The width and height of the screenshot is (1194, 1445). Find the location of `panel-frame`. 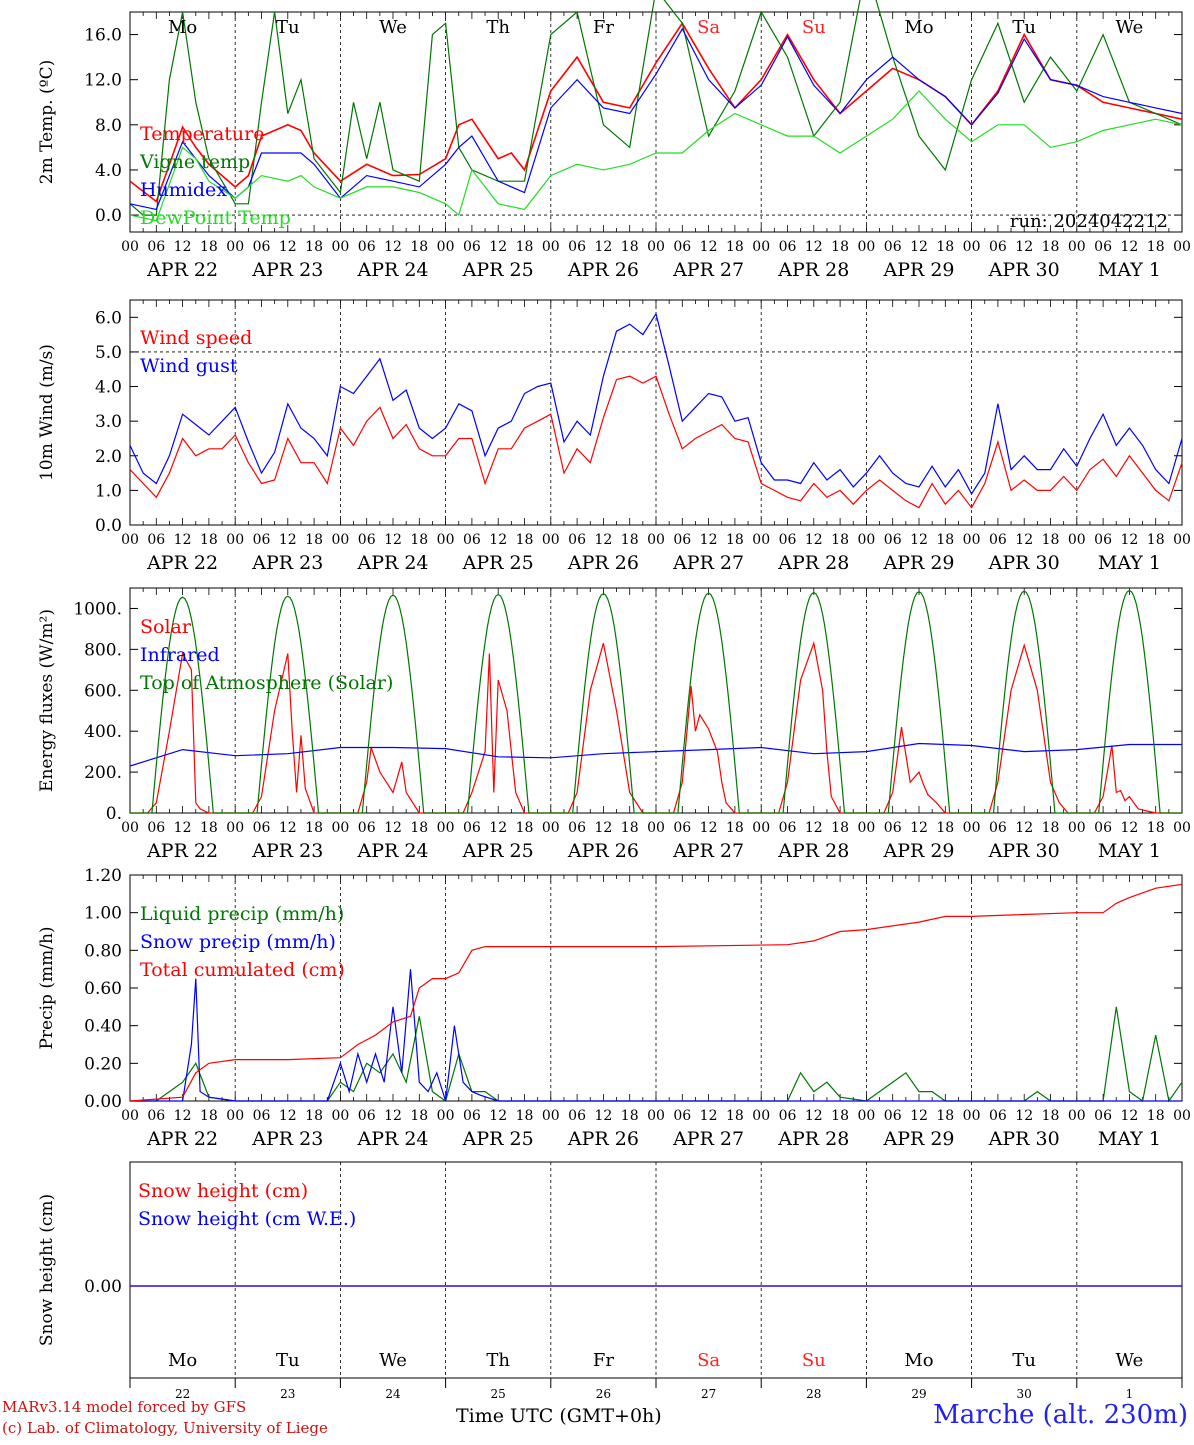

panel-frame is located at coordinates (656, 700).